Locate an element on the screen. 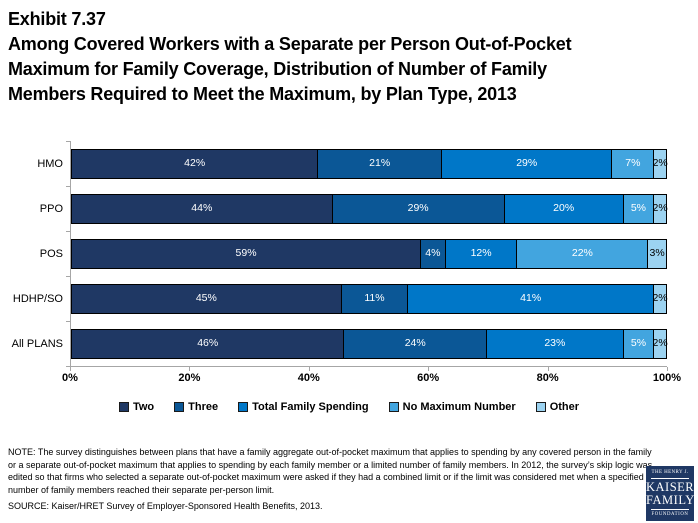 This screenshot has width=698, height=523. bar-segment: 22% is located at coordinates (583, 253).